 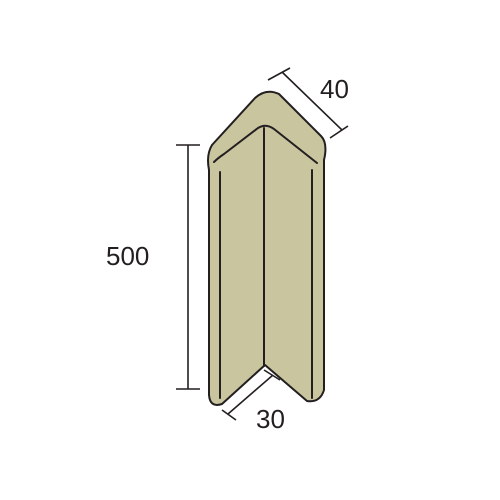 I want to click on thickness-extension-line-left, so click(x=229, y=415).